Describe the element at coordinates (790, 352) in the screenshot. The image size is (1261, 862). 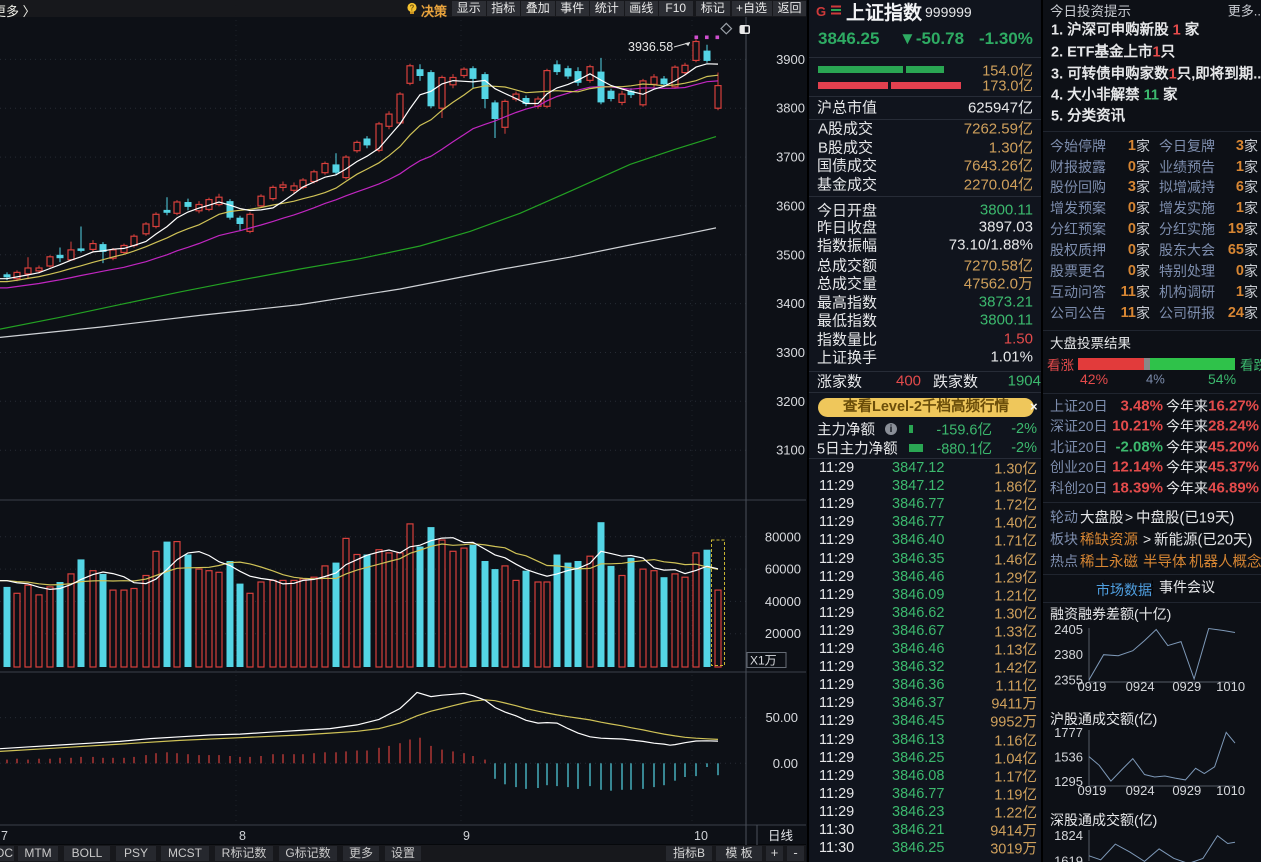
I see `svg-text: 3300` at that location.